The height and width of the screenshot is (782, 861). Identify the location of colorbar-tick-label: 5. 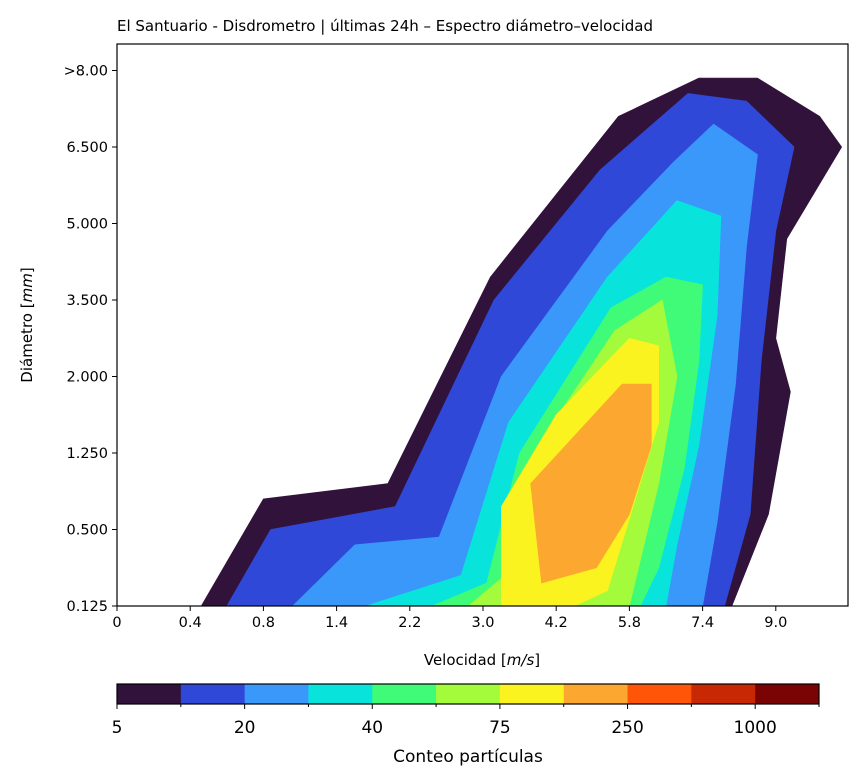
(117, 728).